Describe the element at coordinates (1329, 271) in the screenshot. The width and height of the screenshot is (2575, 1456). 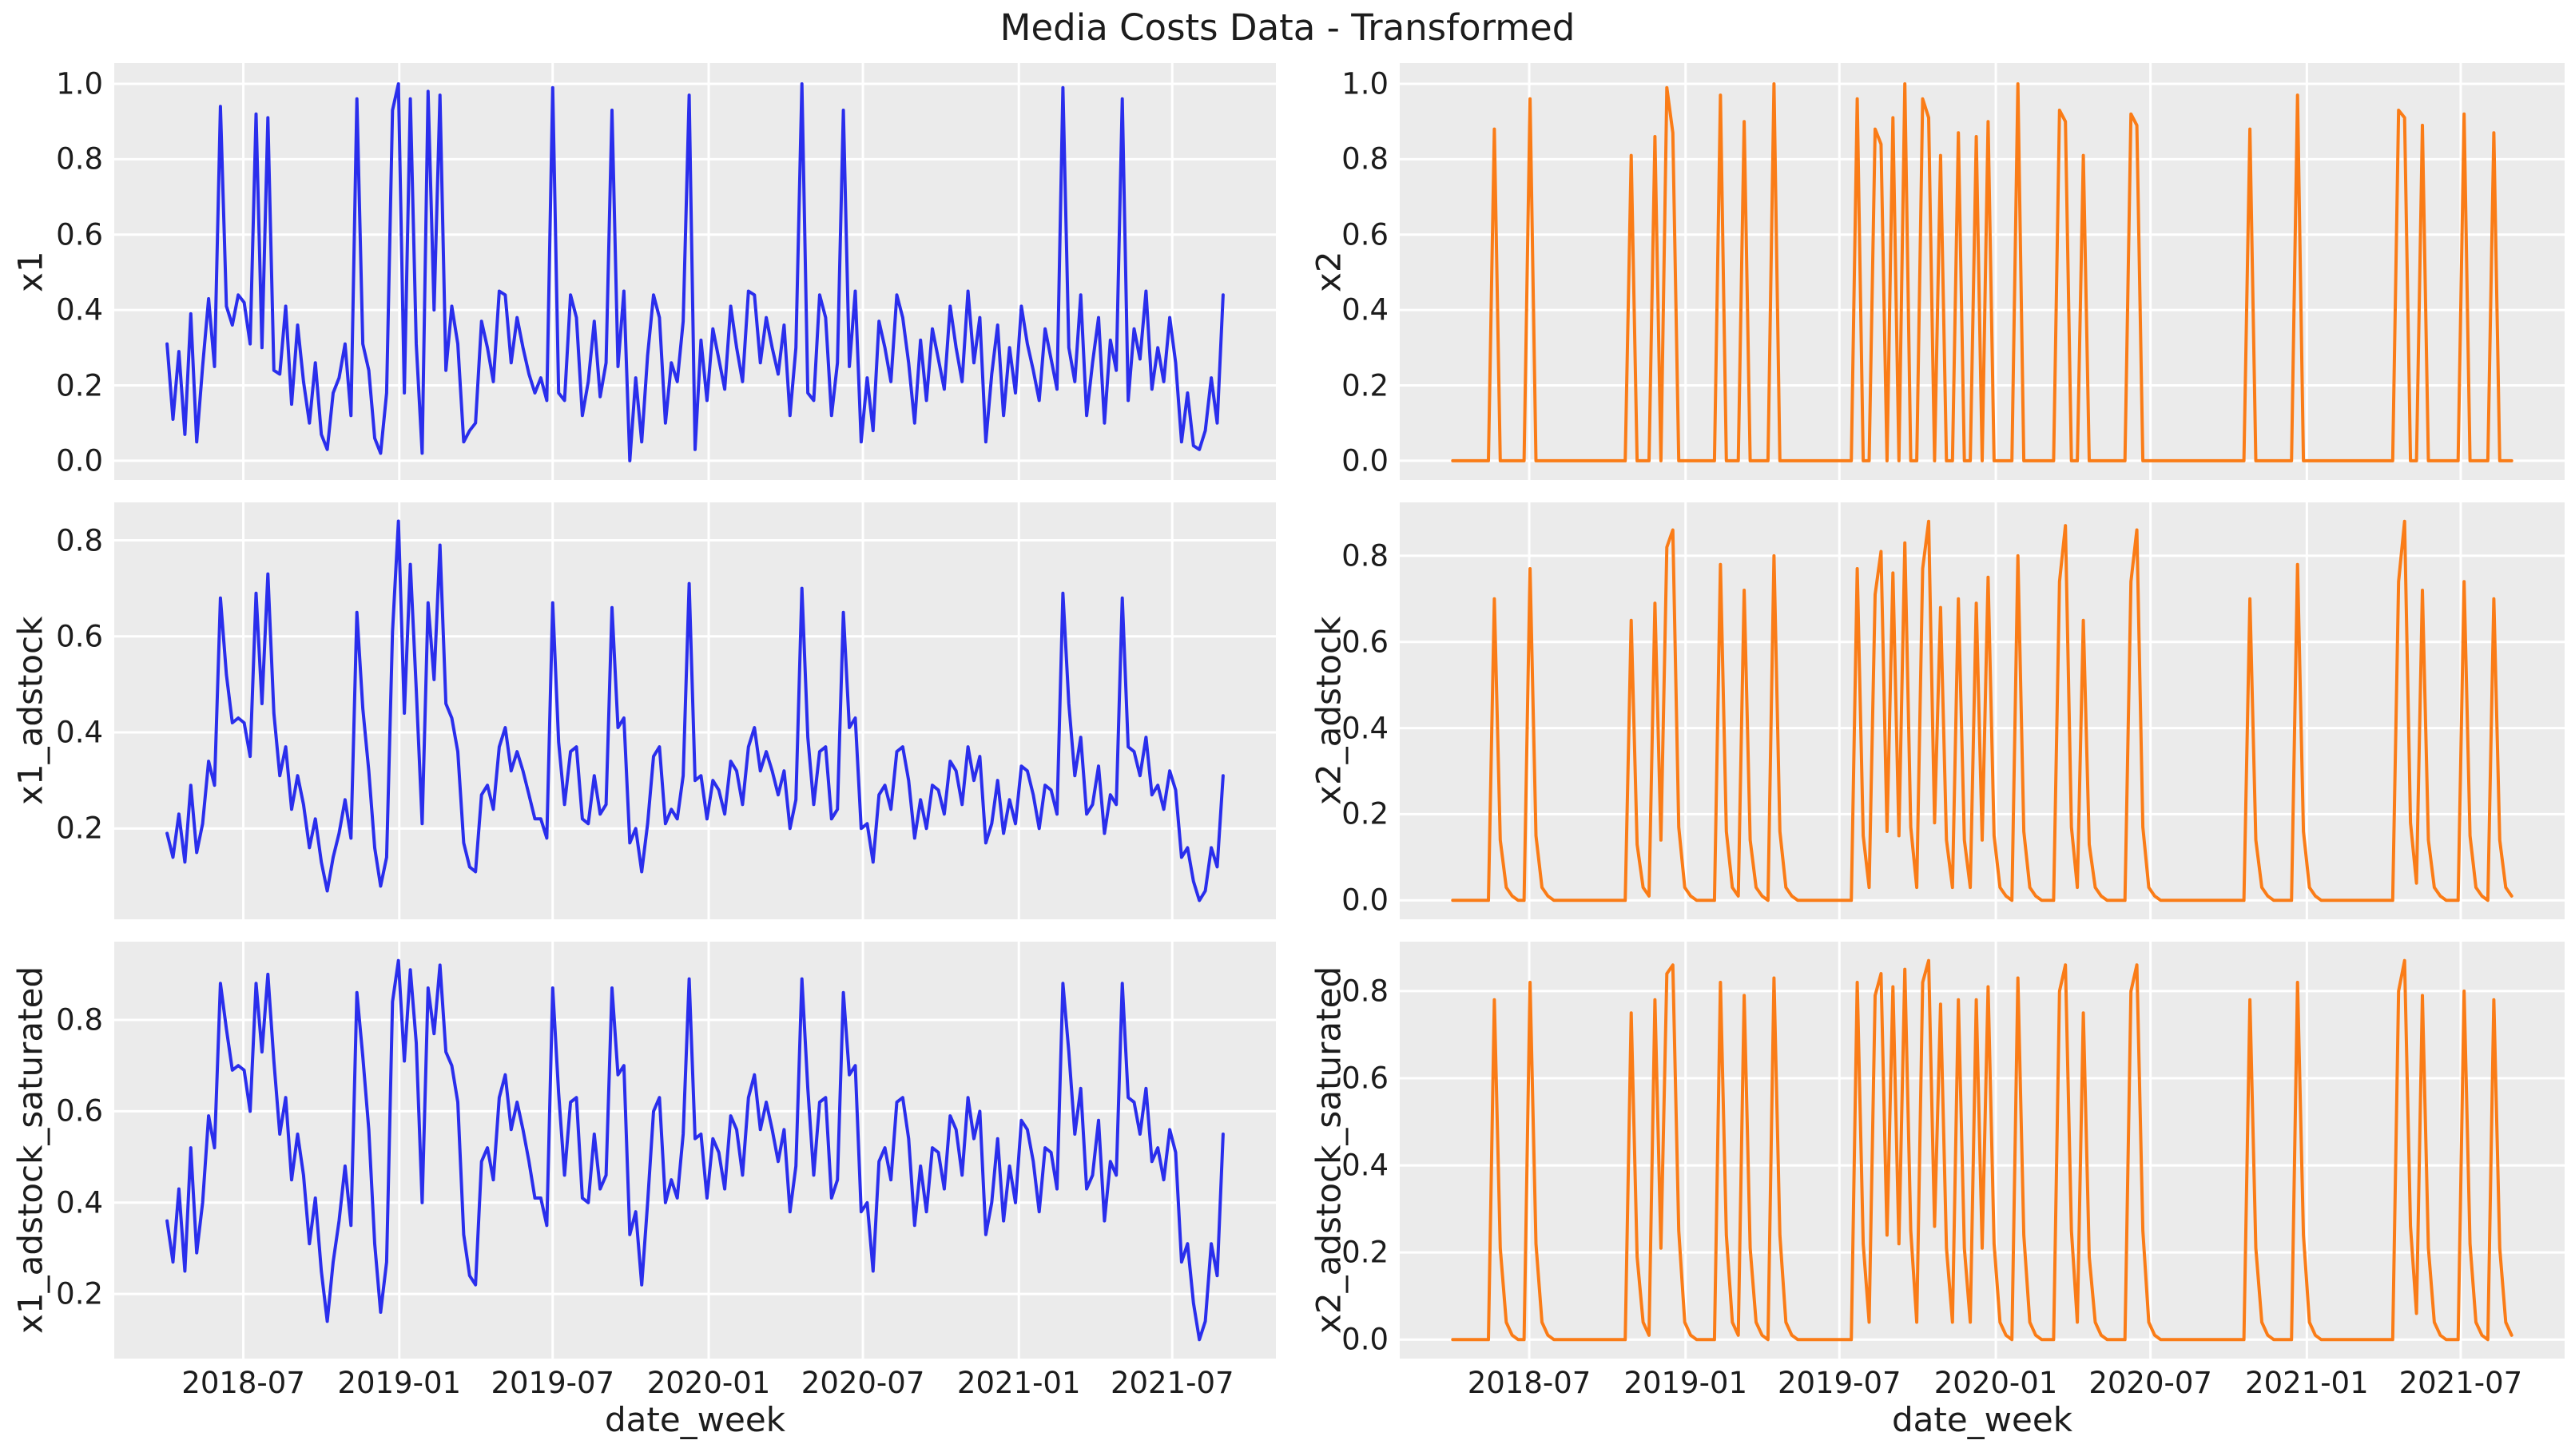
I see `y-axis-label-x2: x2` at that location.